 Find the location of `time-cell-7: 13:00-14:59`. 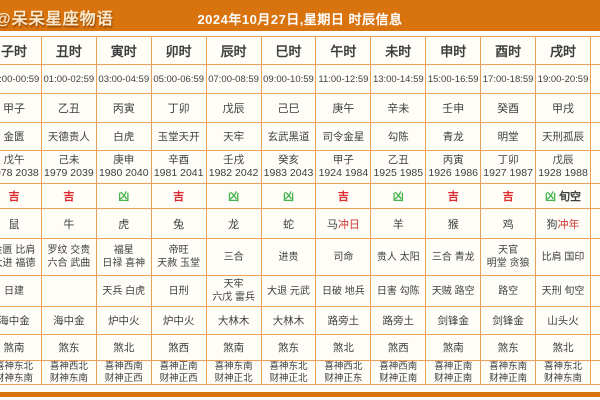

time-cell-7: 13:00-14:59 is located at coordinates (398, 79).